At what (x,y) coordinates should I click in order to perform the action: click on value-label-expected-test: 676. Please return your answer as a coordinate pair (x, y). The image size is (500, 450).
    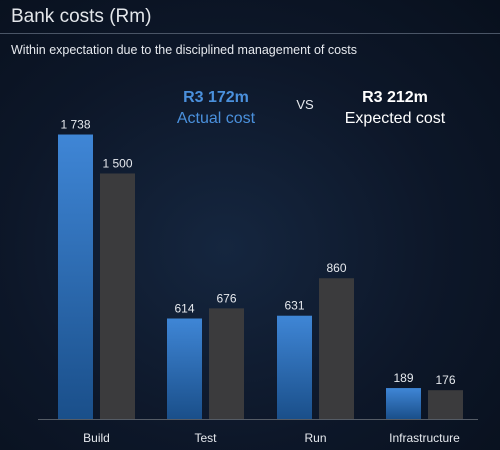
    Looking at the image, I should click on (226, 298).